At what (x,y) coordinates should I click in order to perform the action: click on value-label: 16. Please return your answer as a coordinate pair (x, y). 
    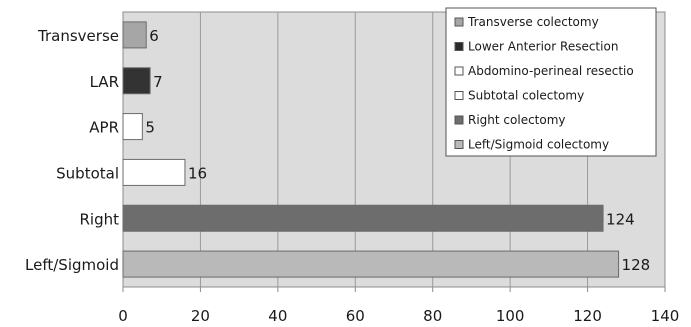
    Looking at the image, I should click on (197, 173).